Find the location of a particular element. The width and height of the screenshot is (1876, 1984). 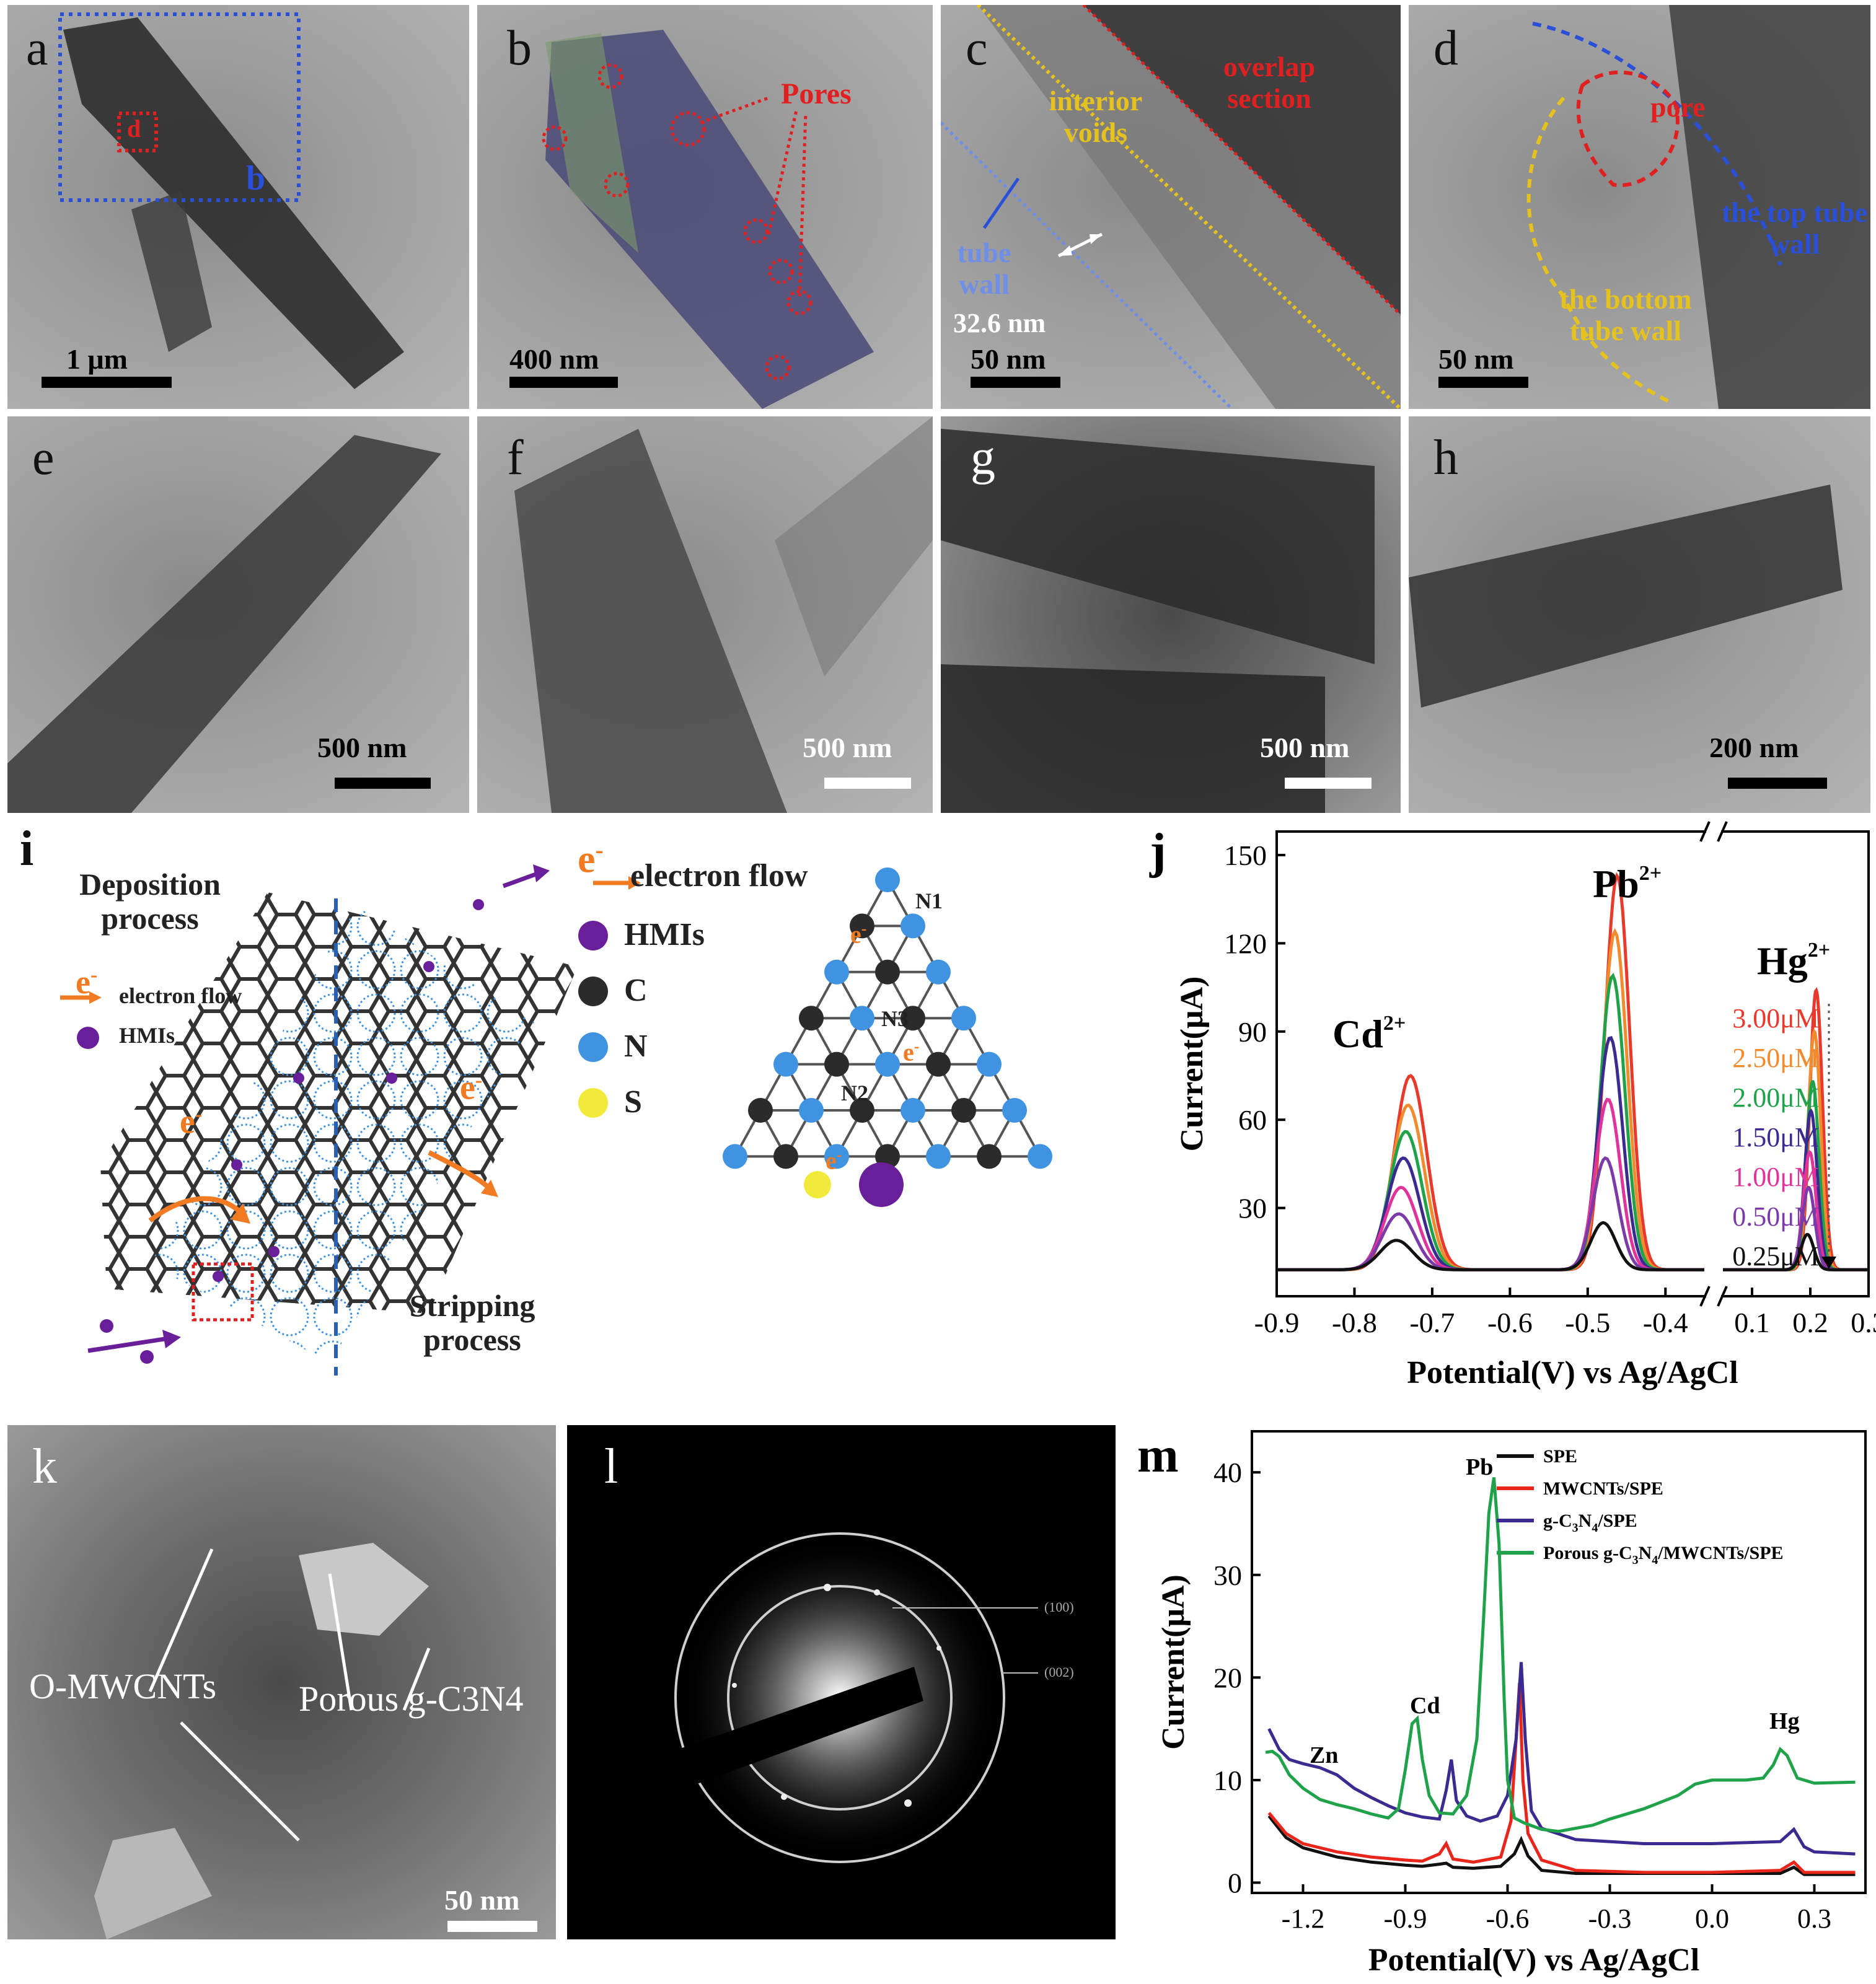

hmis-small: HMIs is located at coordinates (147, 1036).